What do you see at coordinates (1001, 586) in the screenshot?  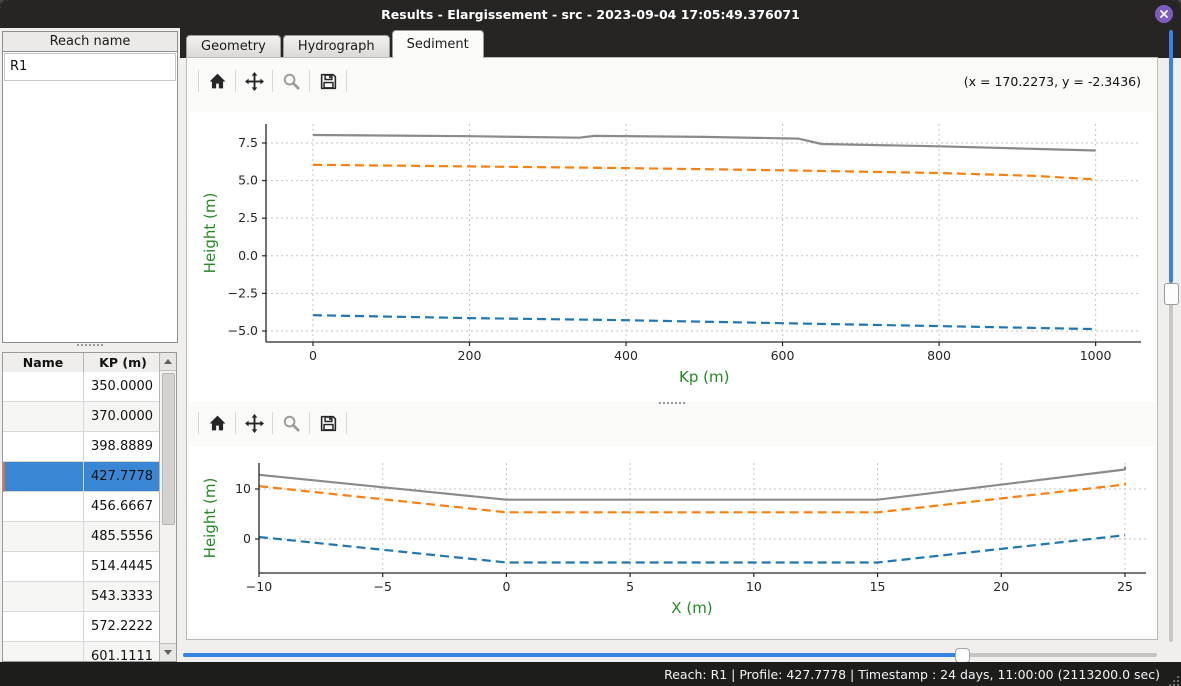 I see `x-tick-label: 20` at bounding box center [1001, 586].